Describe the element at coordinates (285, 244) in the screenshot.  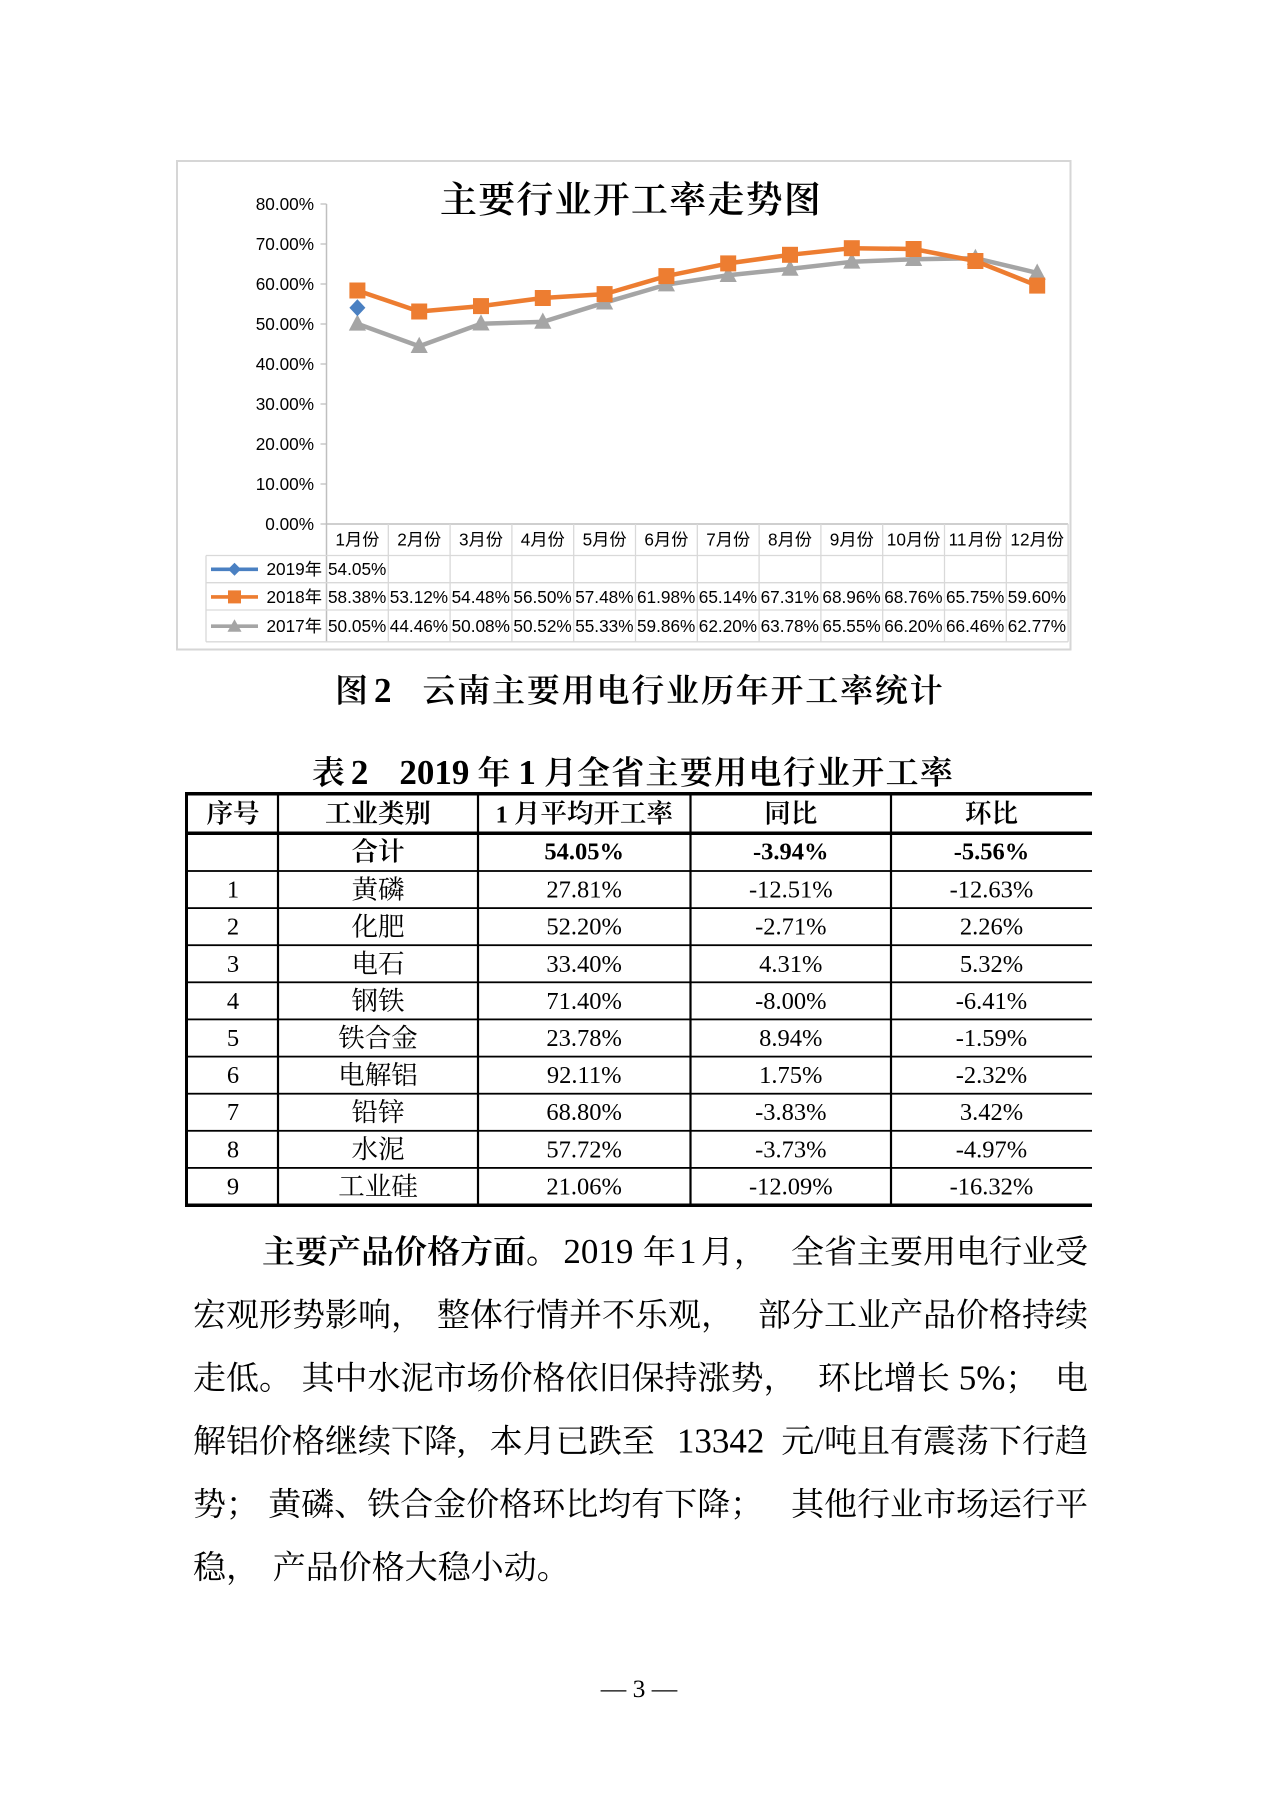
I see `svg-text: 70.00%` at that location.